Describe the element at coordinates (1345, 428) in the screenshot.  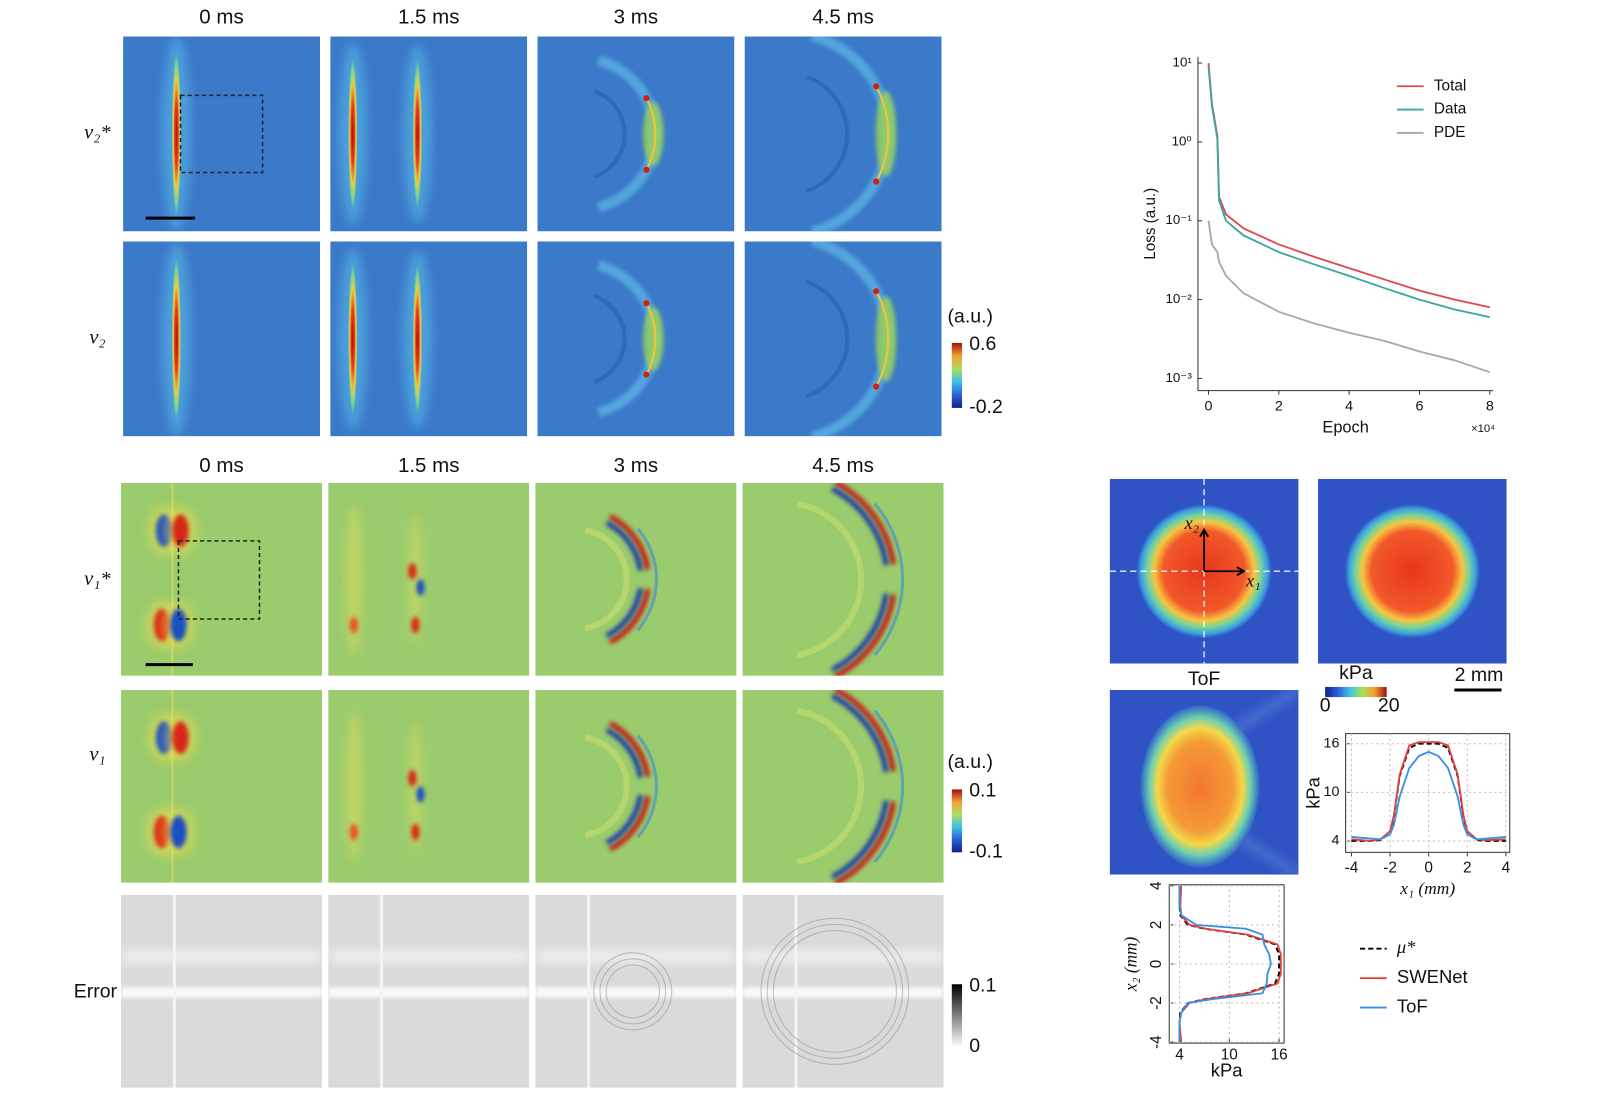
I see `x-axis-title: Epoch` at that location.